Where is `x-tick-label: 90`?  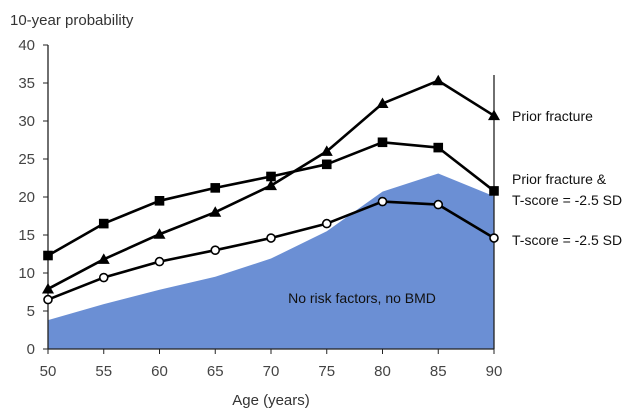 x-tick-label: 90 is located at coordinates (494, 371).